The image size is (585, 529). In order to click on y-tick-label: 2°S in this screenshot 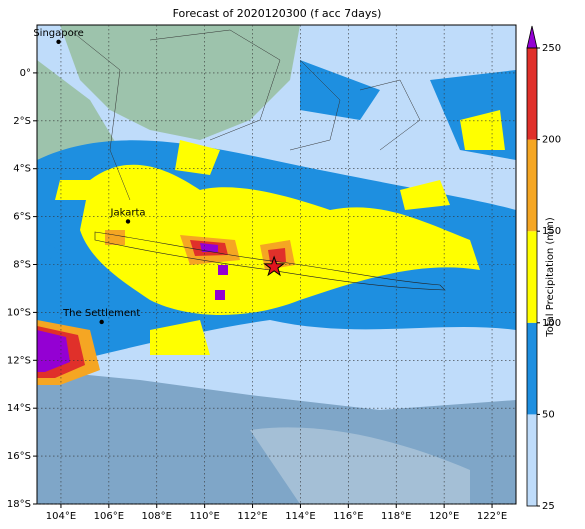, I will do `click(22, 121)`.